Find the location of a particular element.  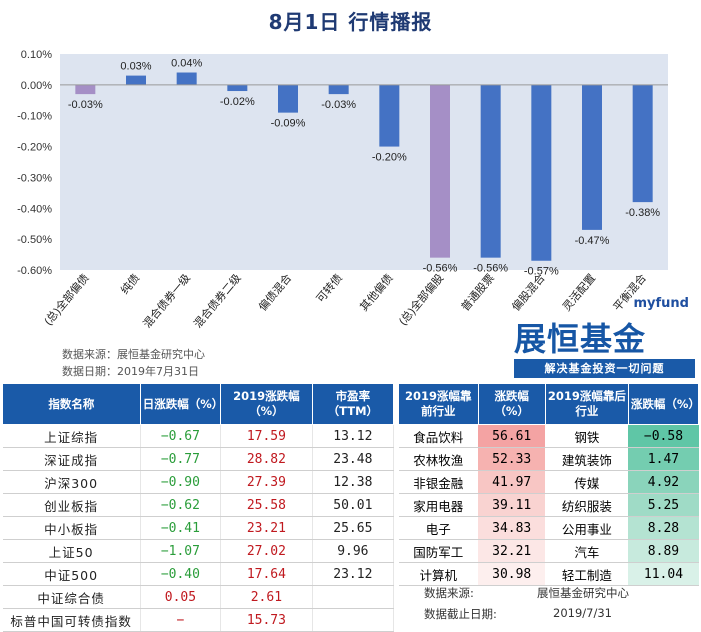

table-row: 中小板指 −0.41 23.21 25.65 is located at coordinates (198, 528).